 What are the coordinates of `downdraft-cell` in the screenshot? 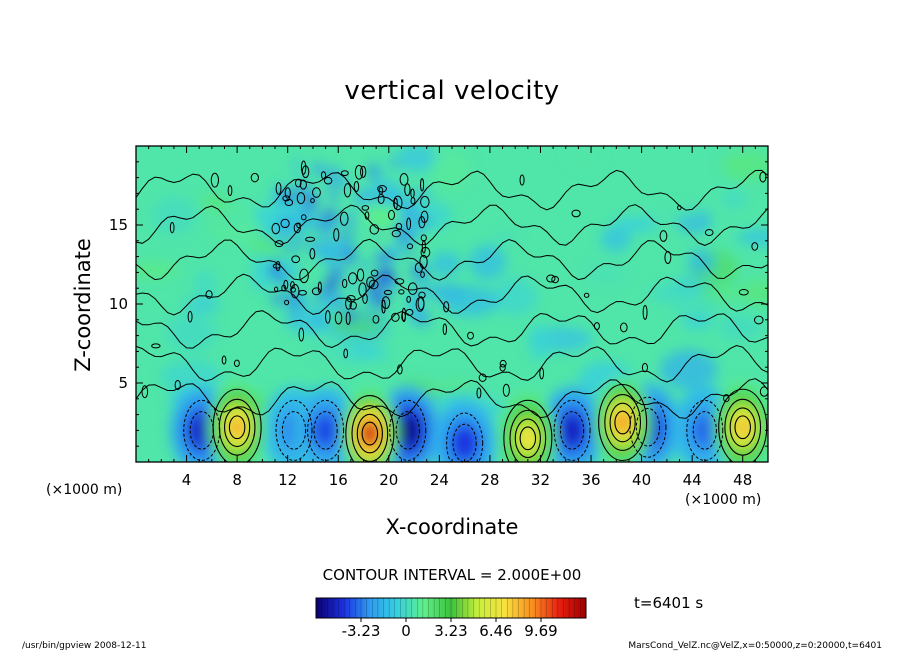 It's located at (201, 430).